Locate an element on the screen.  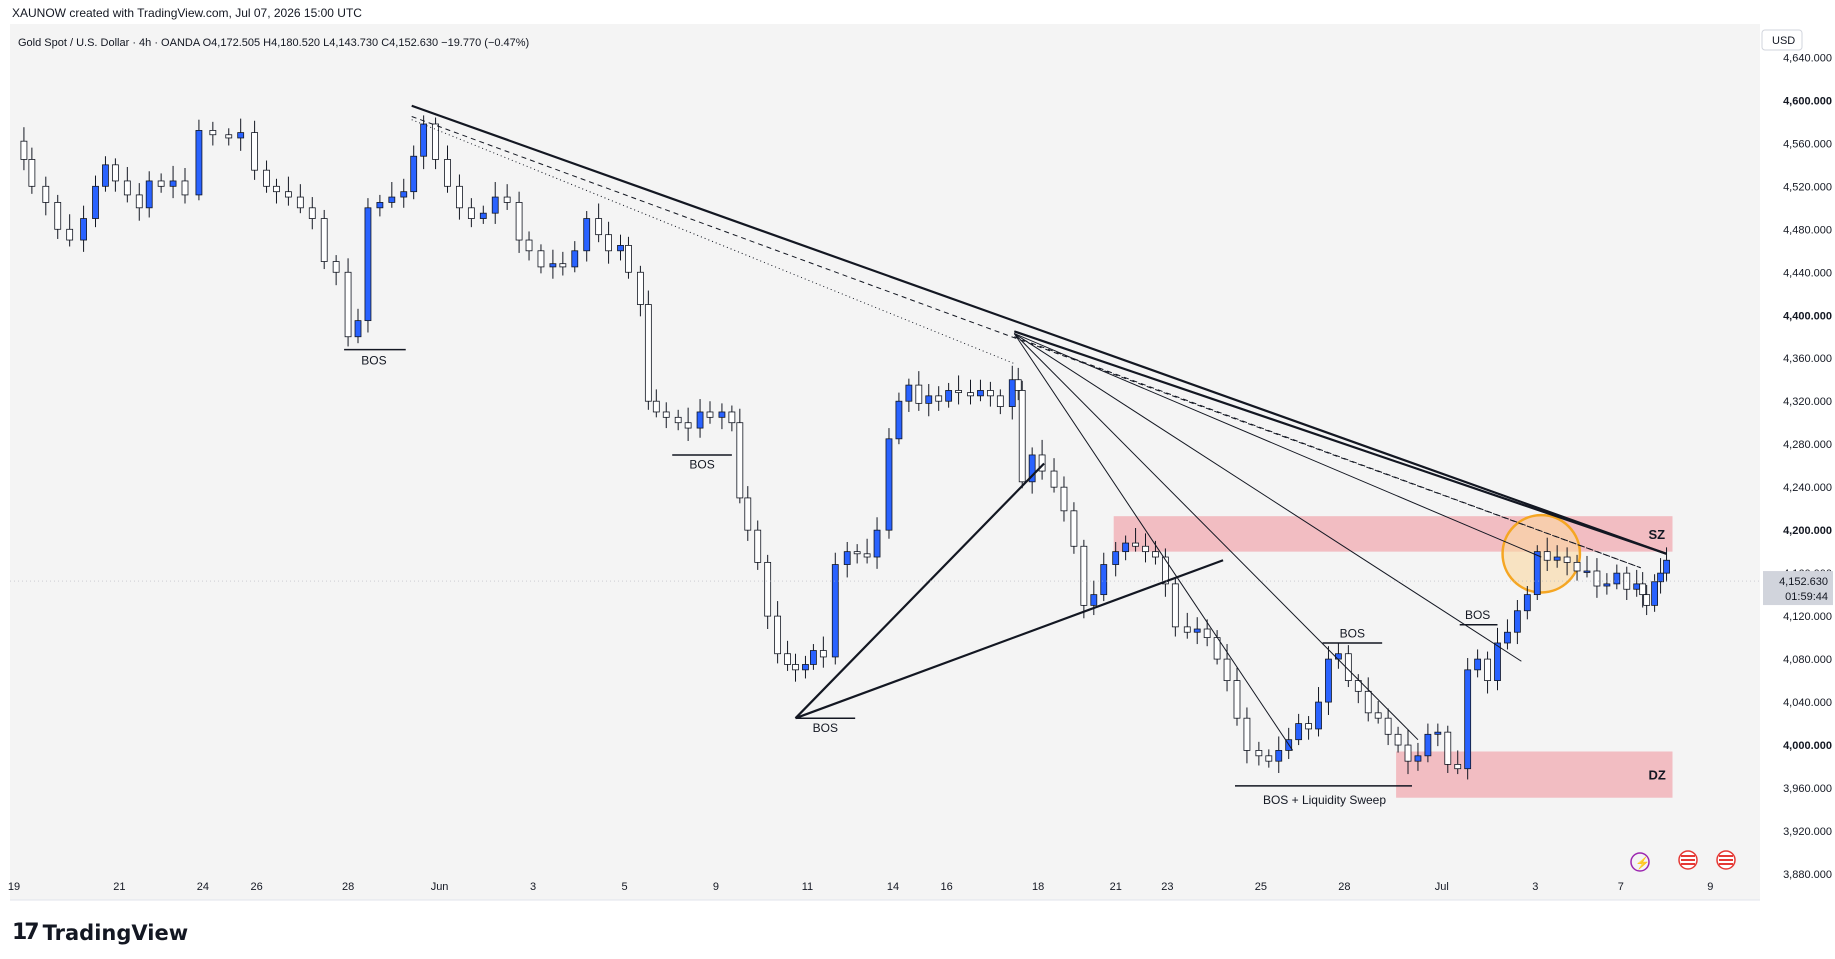
x-tick-label: 25 is located at coordinates (1261, 887).